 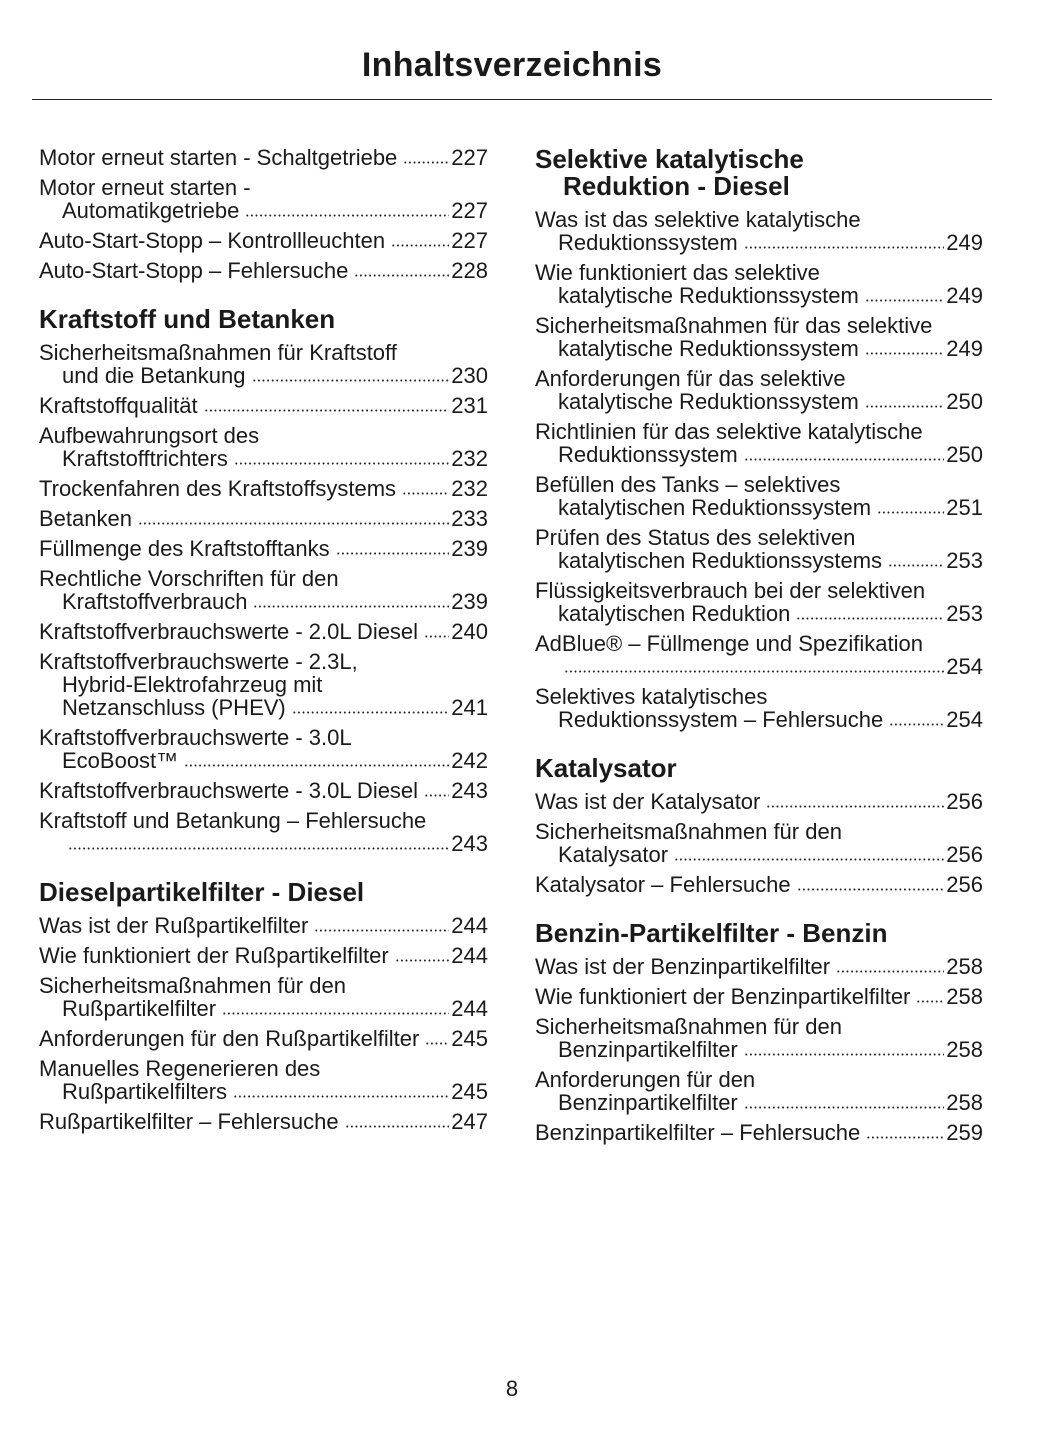 I want to click on toc-entry: Trockenfahren des Kraftstoffsystems 232, so click(x=263, y=488).